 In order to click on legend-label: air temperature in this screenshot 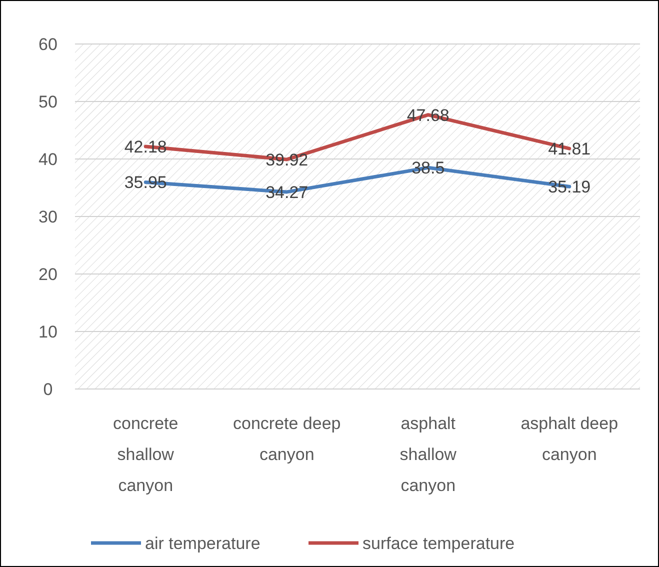, I will do `click(202, 543)`.